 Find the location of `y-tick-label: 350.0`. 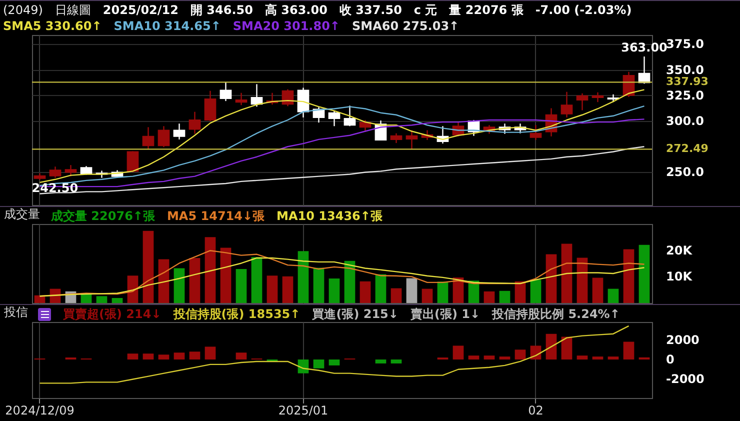

y-tick-label: 350.0 is located at coordinates (685, 69).